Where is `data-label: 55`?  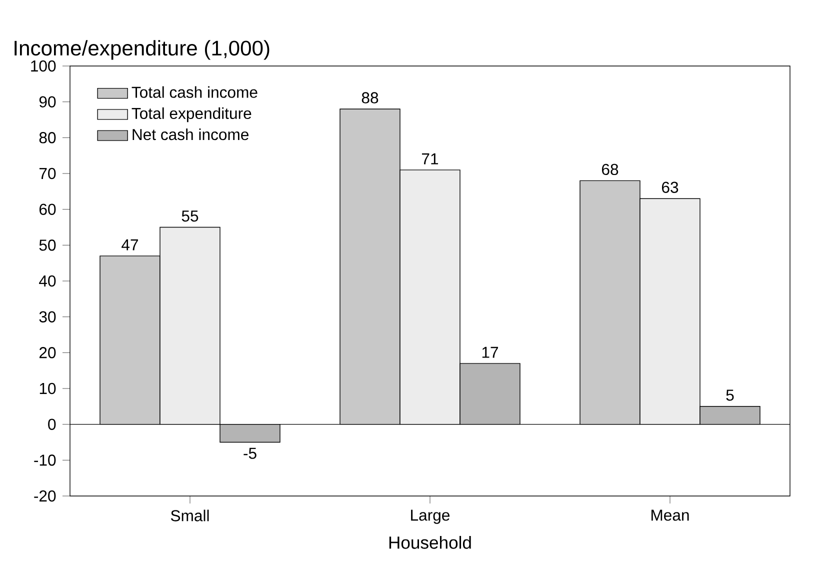 data-label: 55 is located at coordinates (190, 216).